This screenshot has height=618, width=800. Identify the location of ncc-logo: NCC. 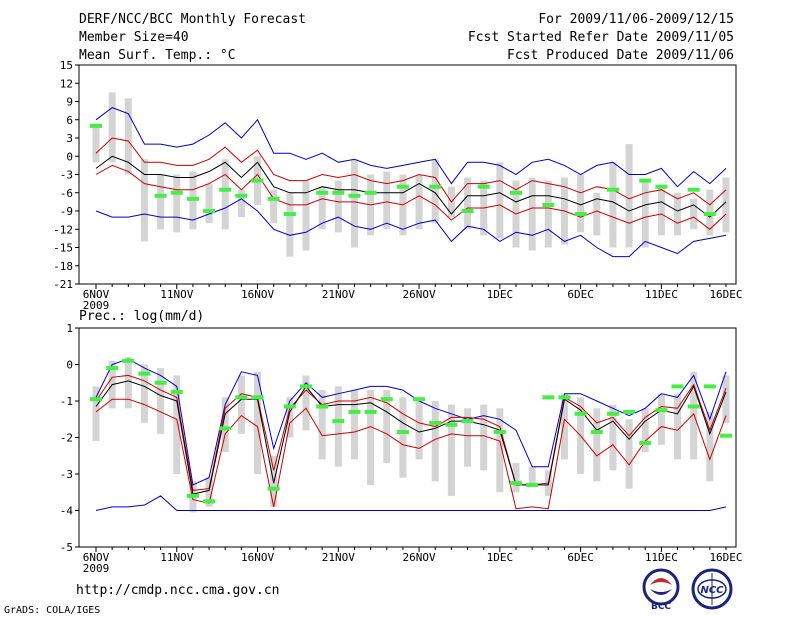
(712, 589).